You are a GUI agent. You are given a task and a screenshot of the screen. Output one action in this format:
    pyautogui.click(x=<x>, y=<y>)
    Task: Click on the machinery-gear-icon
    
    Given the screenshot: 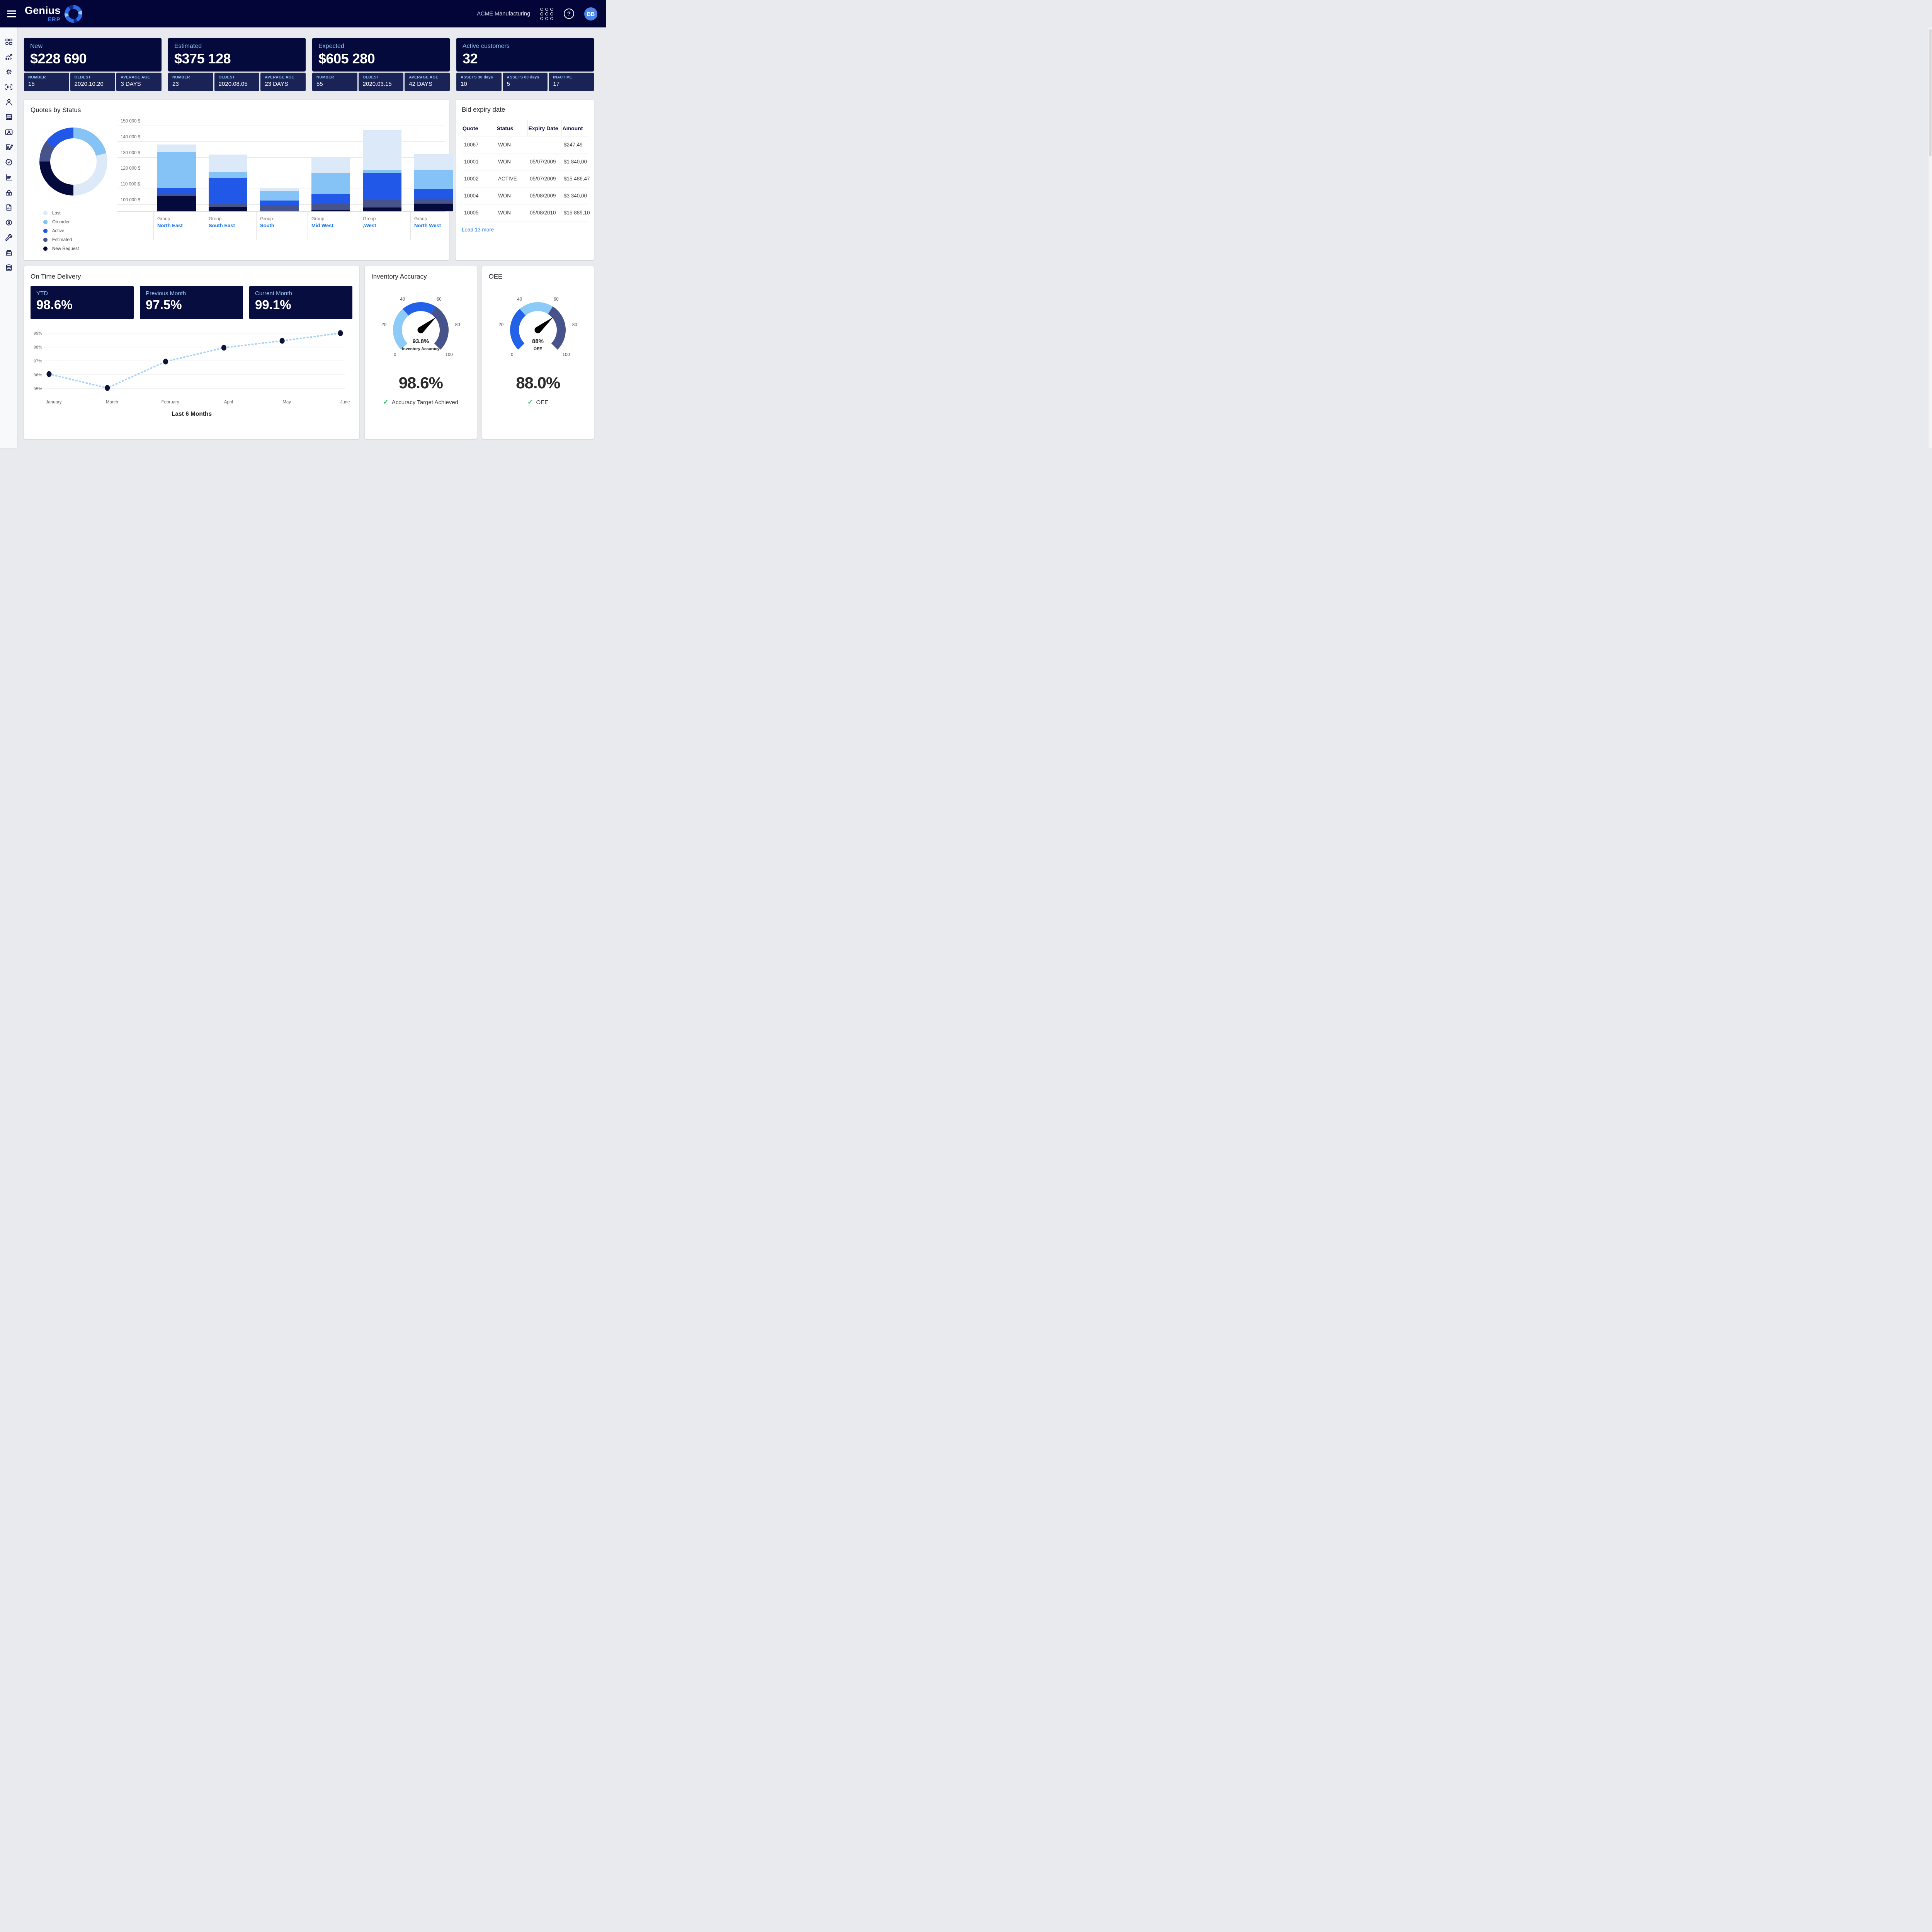 What is the action you would take?
    pyautogui.click(x=9, y=223)
    